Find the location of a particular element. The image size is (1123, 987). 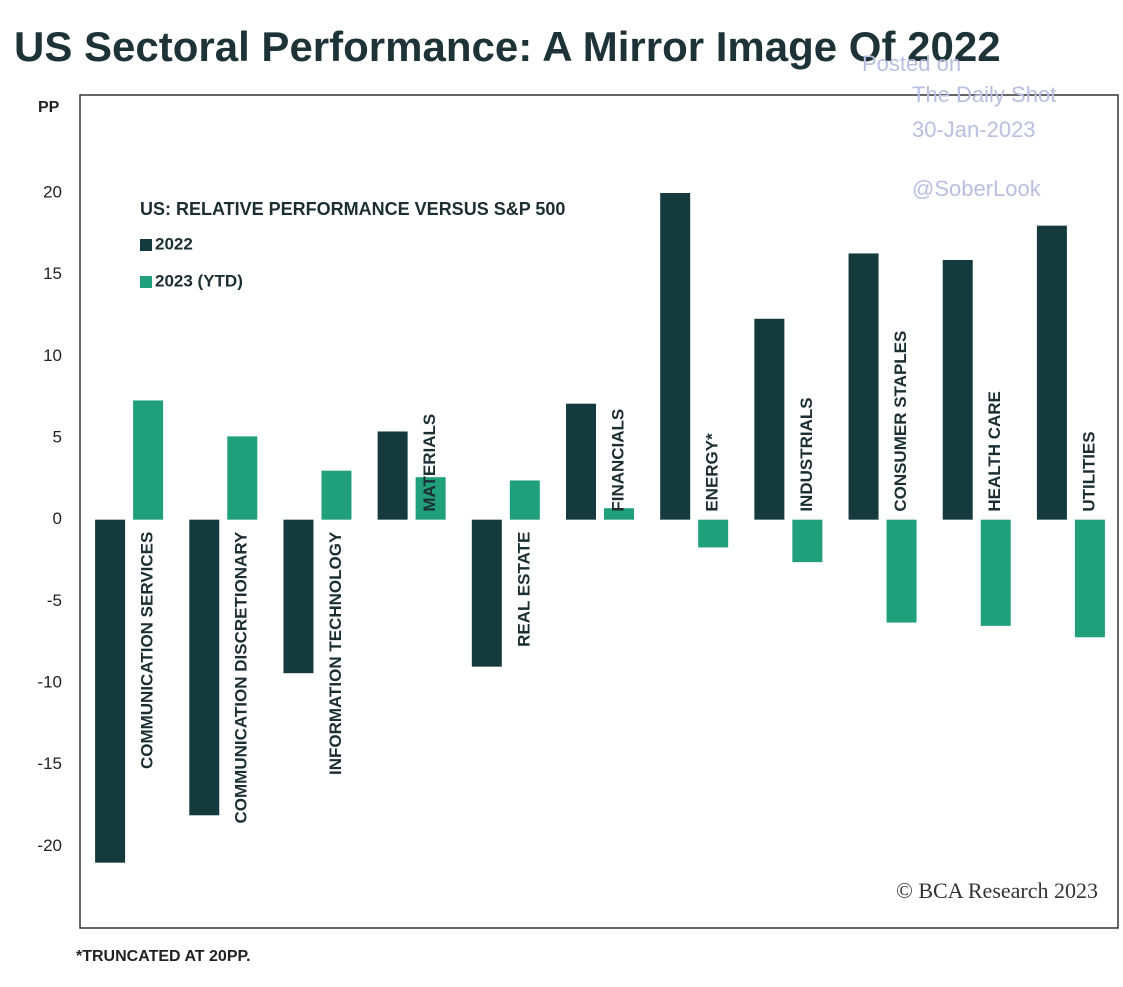

y-tick-label: -20 is located at coordinates (49, 845).